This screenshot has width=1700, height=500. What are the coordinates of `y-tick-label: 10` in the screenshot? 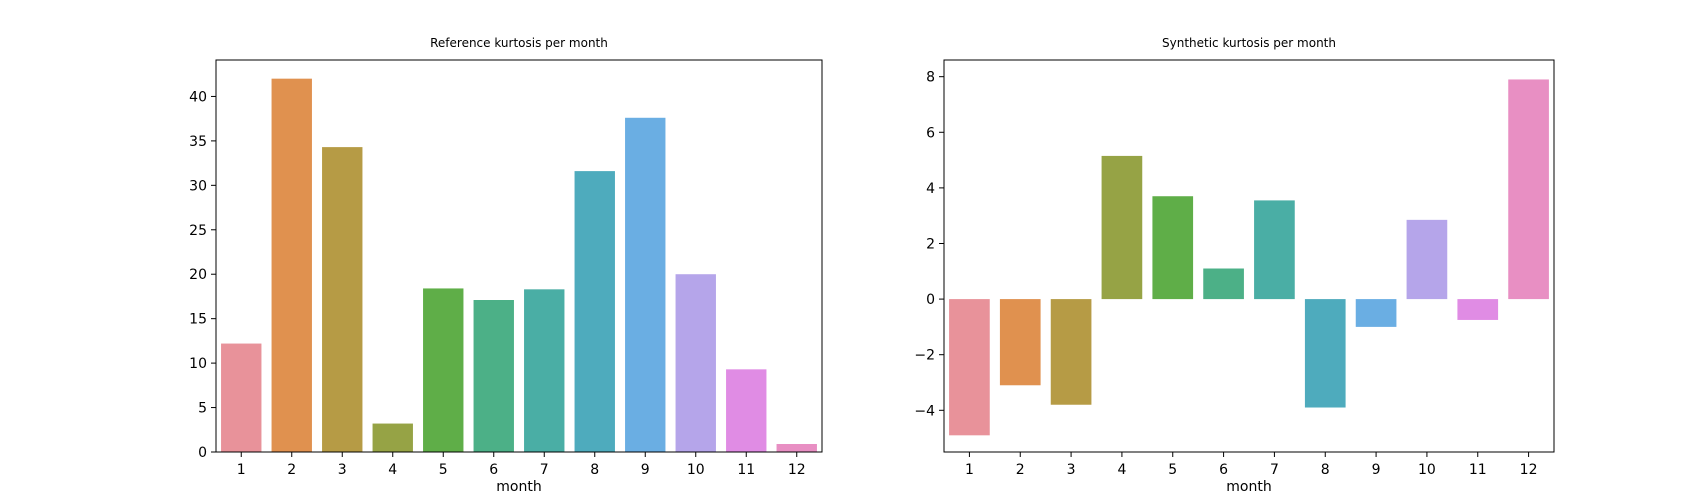 It's located at (198, 364).